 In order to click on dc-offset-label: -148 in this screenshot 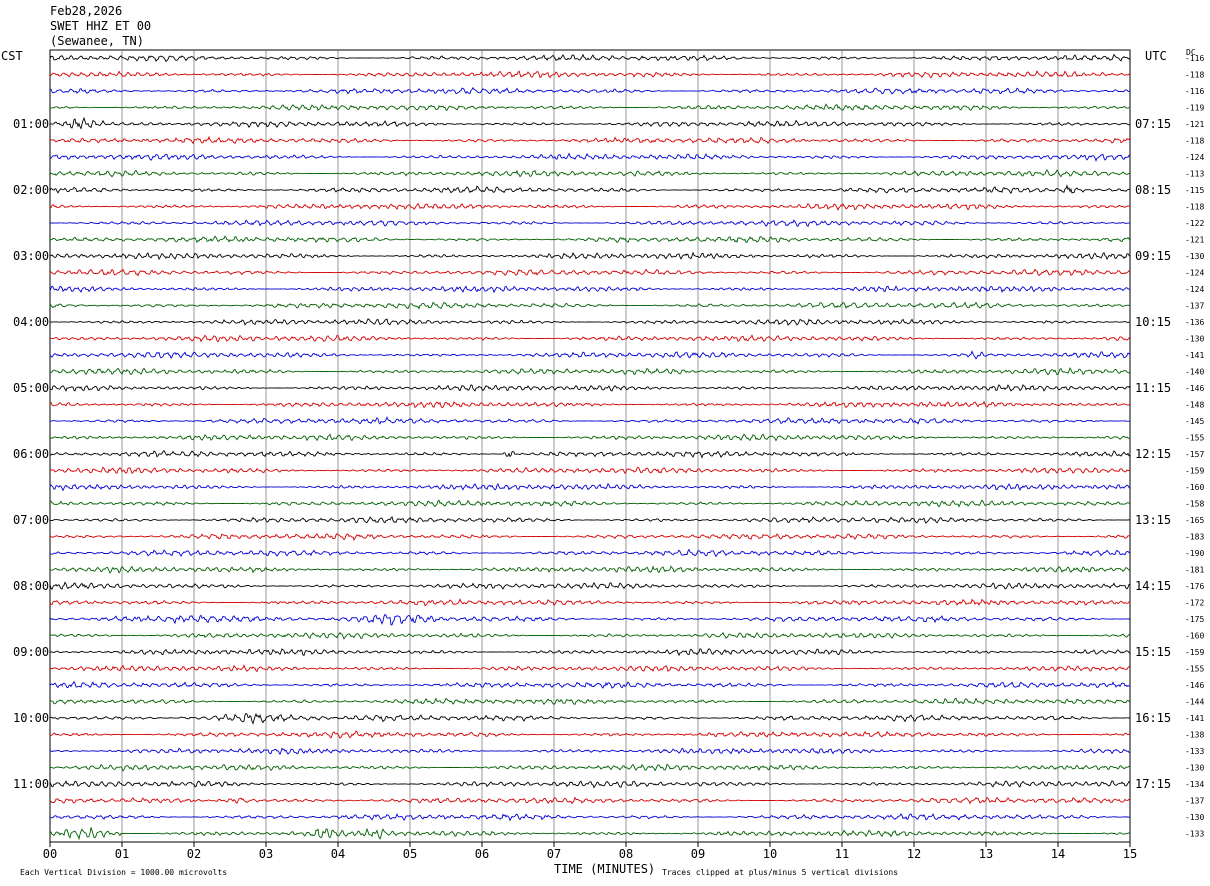, I will do `click(1194, 405)`.